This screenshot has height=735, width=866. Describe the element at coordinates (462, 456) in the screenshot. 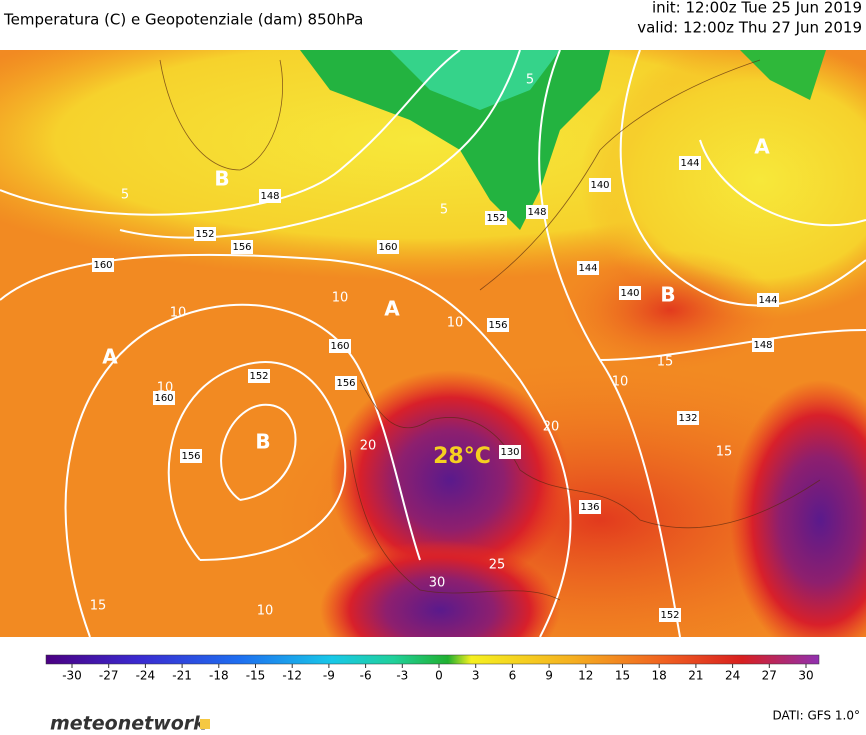

I see `max-temperature: 28°C` at that location.